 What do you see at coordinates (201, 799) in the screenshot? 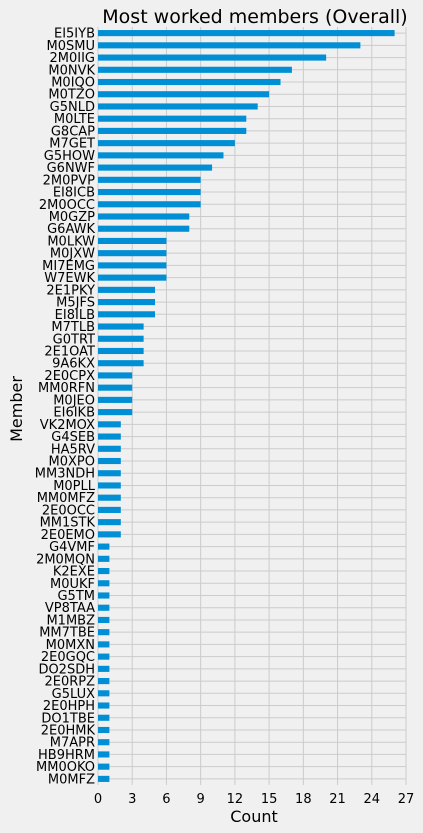
I see `x-tick-label: 9` at bounding box center [201, 799].